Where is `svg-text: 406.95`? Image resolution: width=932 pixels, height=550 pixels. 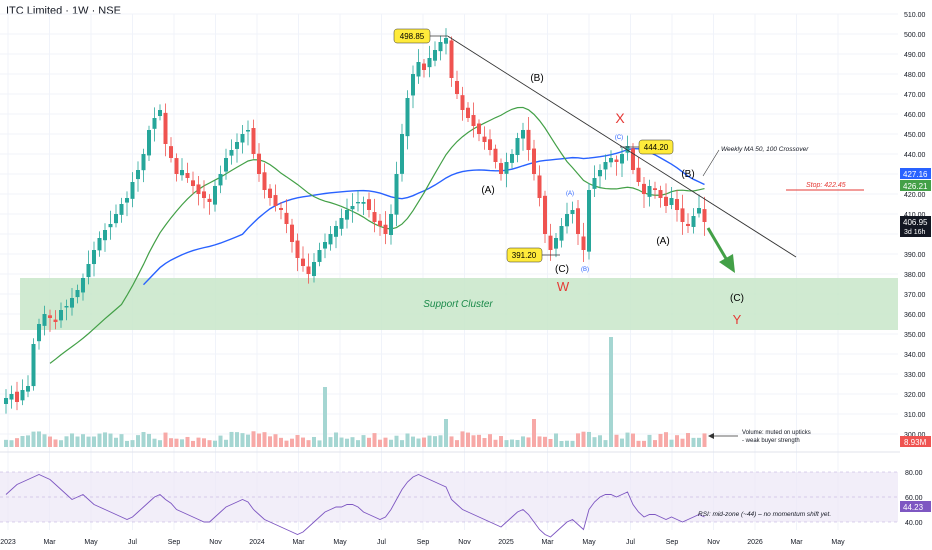 svg-text: 406.95 is located at coordinates (915, 222).